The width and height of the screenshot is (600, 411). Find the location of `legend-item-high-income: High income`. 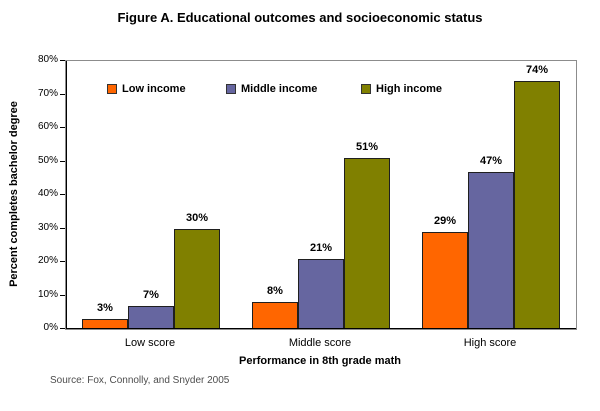

legend-item-high-income: High income is located at coordinates (401, 89).